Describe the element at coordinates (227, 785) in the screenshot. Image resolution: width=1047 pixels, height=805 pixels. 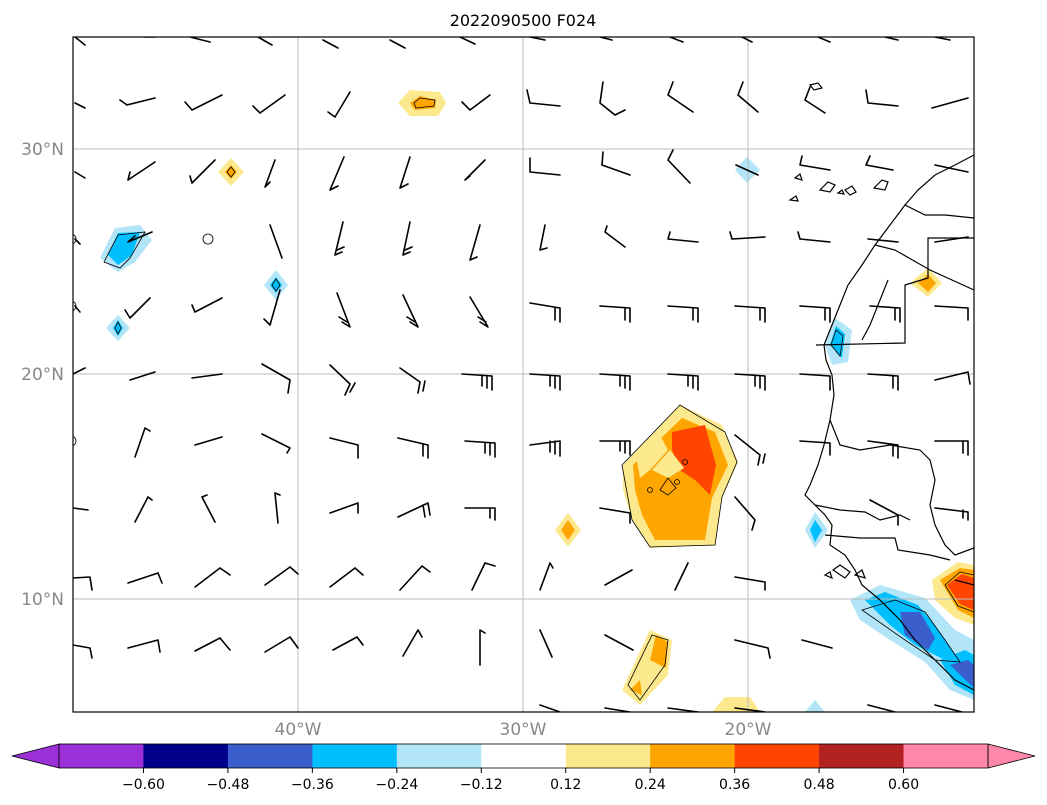
I see `colorbar-tick-label: −0.48` at that location.